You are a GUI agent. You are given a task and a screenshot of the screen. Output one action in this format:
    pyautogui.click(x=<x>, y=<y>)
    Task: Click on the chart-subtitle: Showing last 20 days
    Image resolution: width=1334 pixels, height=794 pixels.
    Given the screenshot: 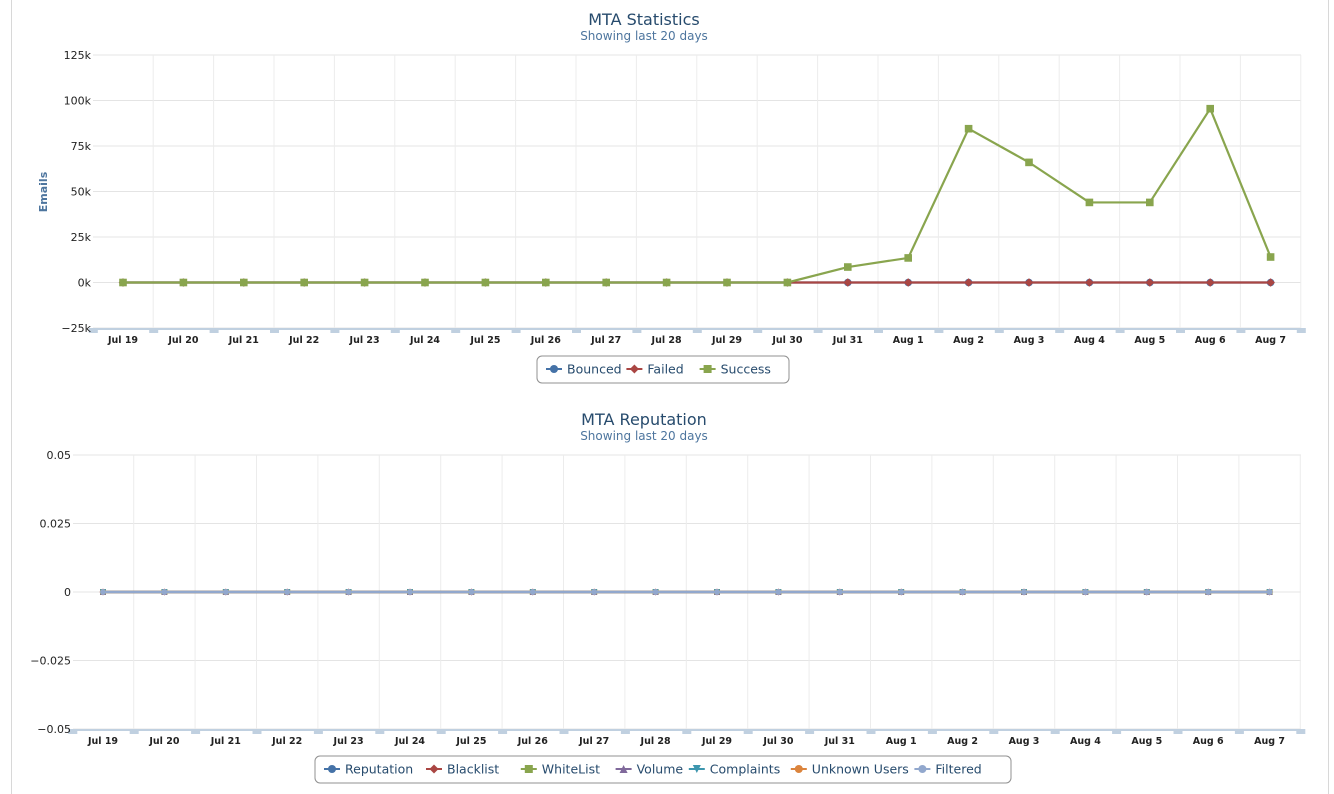 What is the action you would take?
    pyautogui.click(x=644, y=436)
    